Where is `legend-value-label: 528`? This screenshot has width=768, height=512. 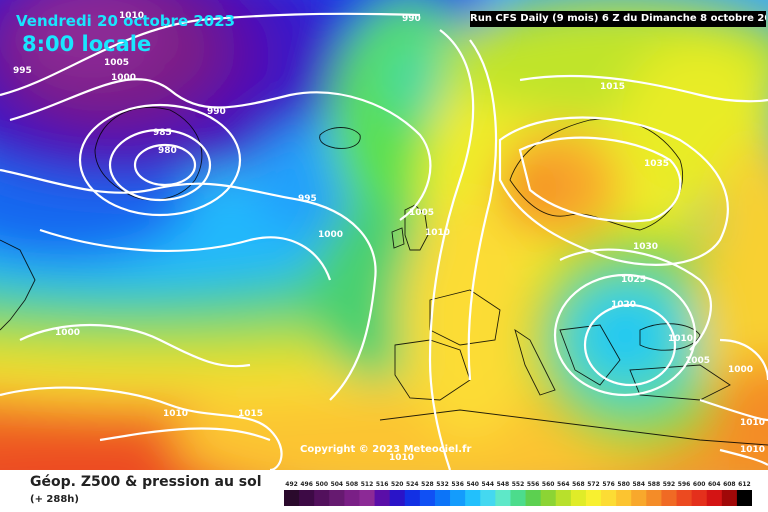 legend-value-label: 528 is located at coordinates (427, 484).